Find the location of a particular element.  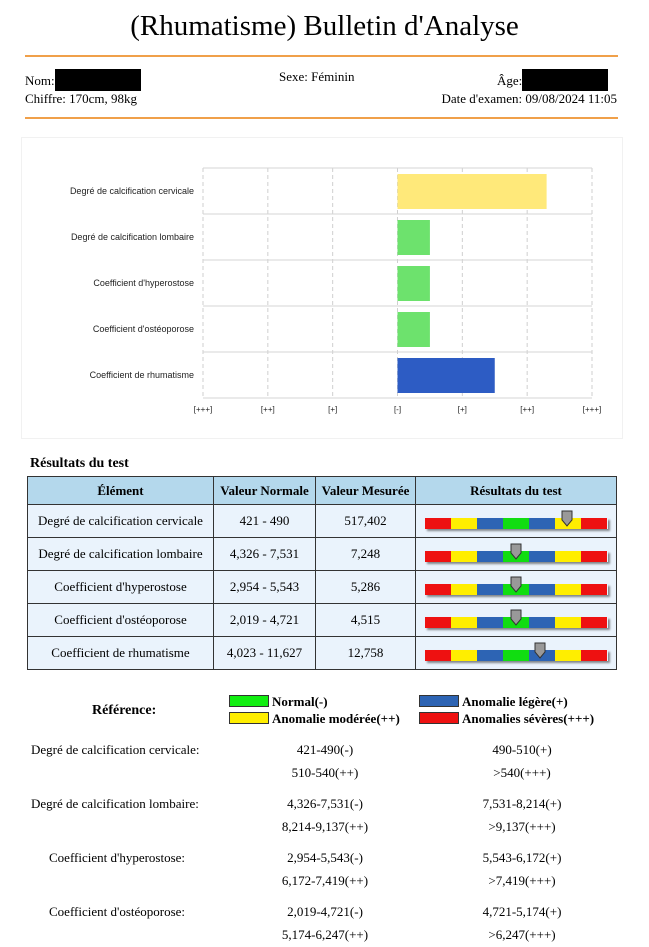

reference-item-name: Degré de calcification lombaire: is located at coordinates (115, 803).